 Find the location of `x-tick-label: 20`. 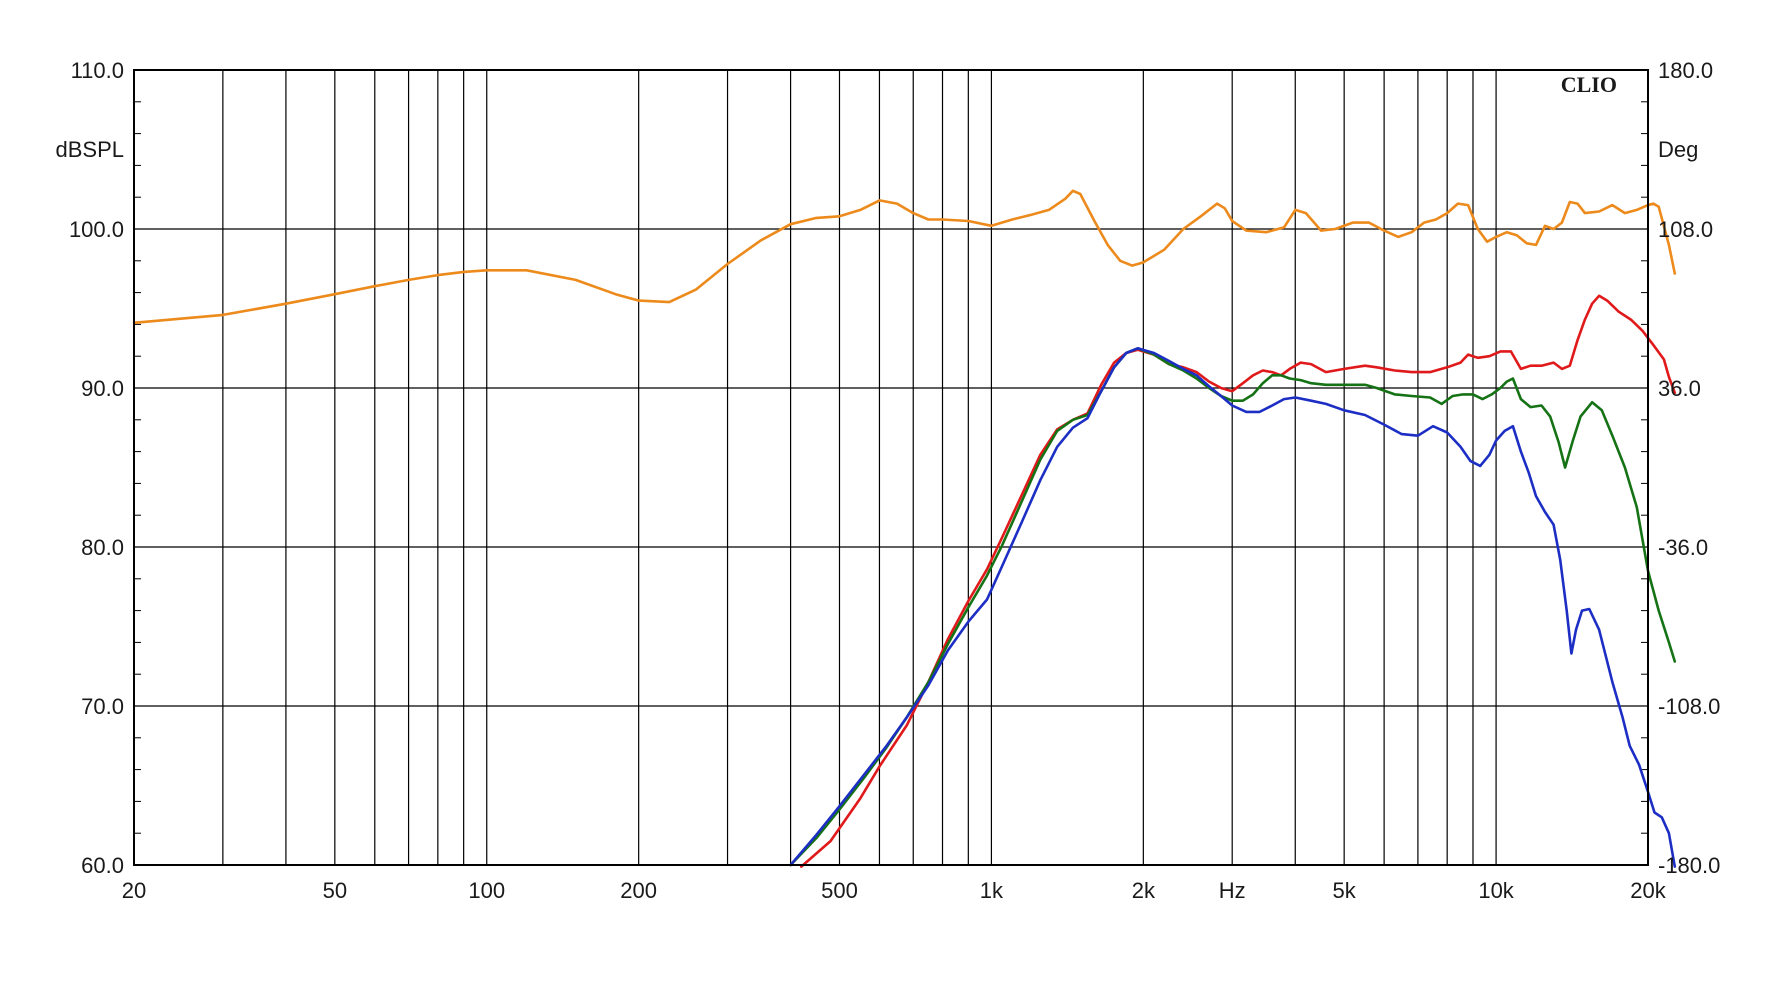

x-tick-label: 20 is located at coordinates (134, 890).